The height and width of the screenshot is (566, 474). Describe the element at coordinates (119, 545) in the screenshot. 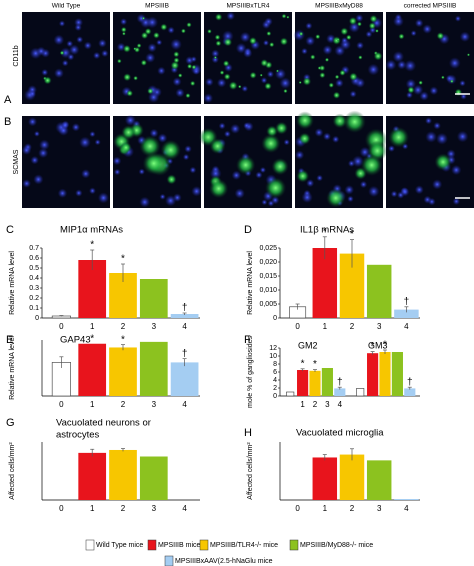

I see `legend-label: Wild Type mice` at that location.